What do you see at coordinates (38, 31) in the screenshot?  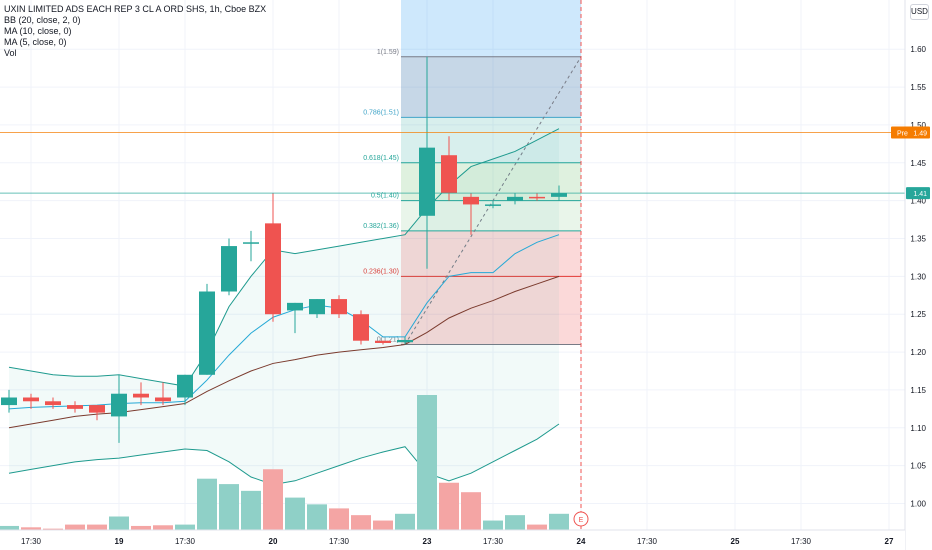 I see `ma10-indicator-label: MA (10, close, 0)` at bounding box center [38, 31].